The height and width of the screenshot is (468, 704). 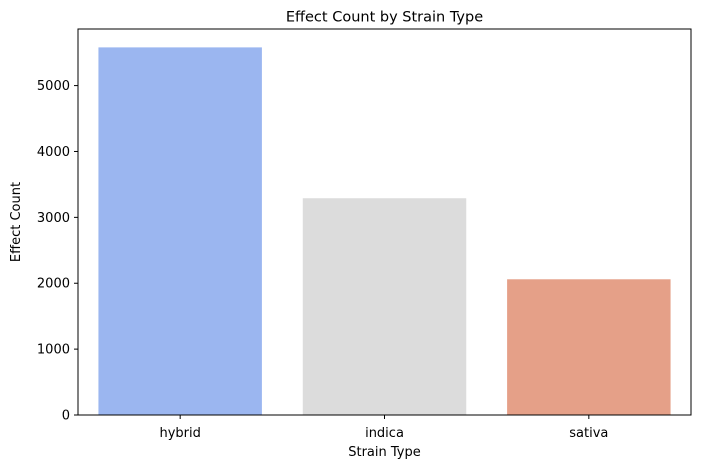 I want to click on y-tick-label: 0, so click(x=66, y=416).